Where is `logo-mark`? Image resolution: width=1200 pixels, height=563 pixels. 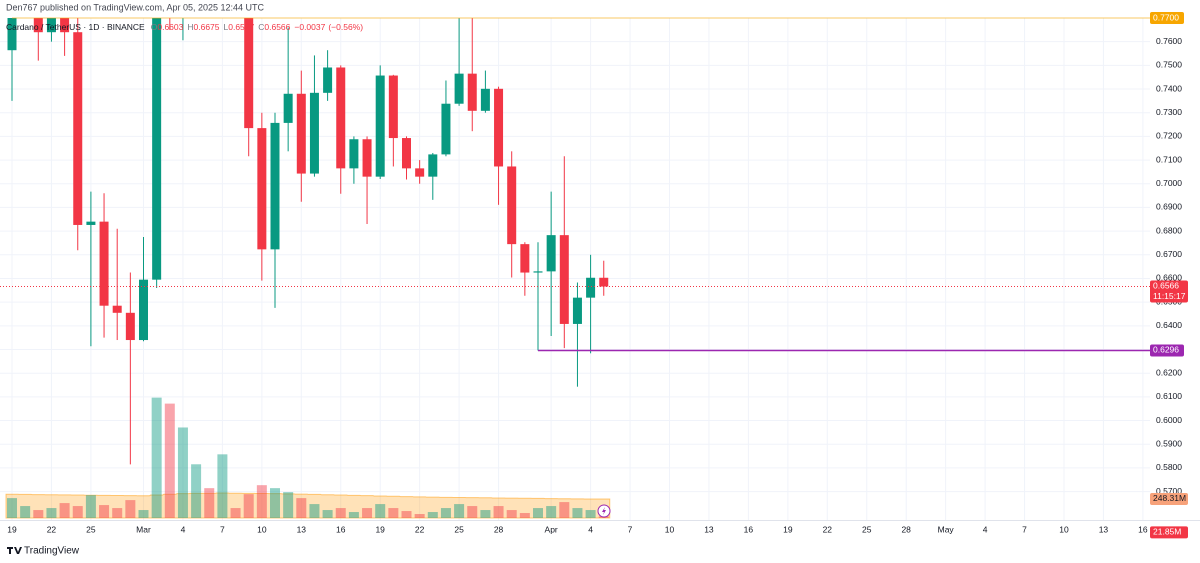
logo-mark is located at coordinates (14, 550).